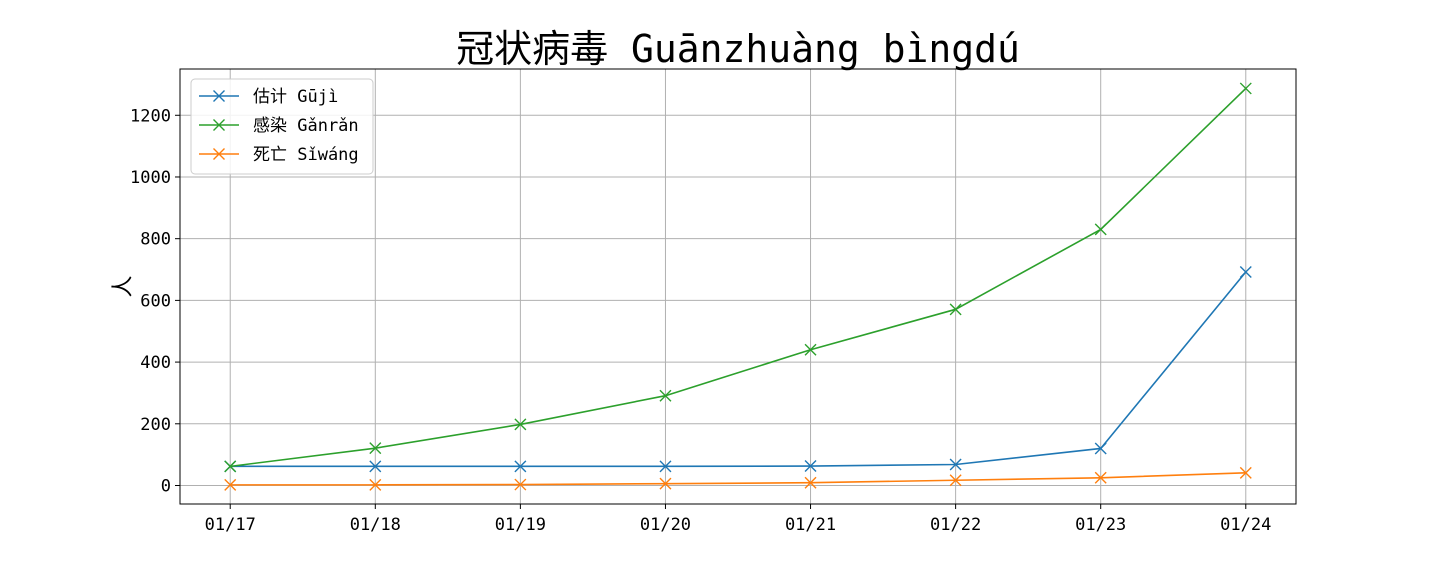 The width and height of the screenshot is (1440, 576). Describe the element at coordinates (155, 425) in the screenshot. I see `y-tick-label: 200` at that location.